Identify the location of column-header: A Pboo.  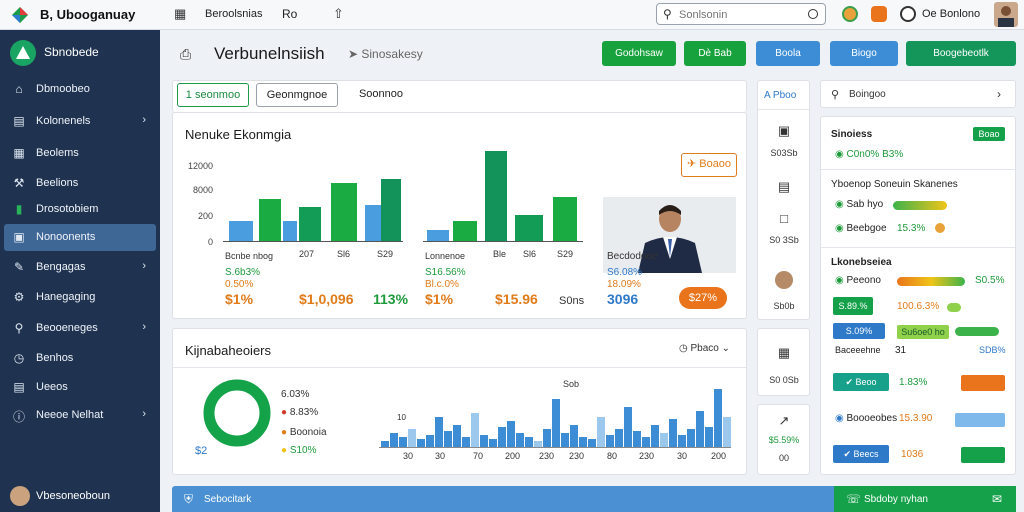
(780, 95).